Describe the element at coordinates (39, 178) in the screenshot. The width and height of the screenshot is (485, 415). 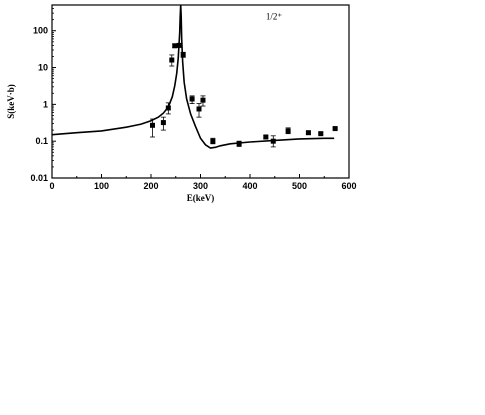
I see `y-tick-label: 0.01` at that location.